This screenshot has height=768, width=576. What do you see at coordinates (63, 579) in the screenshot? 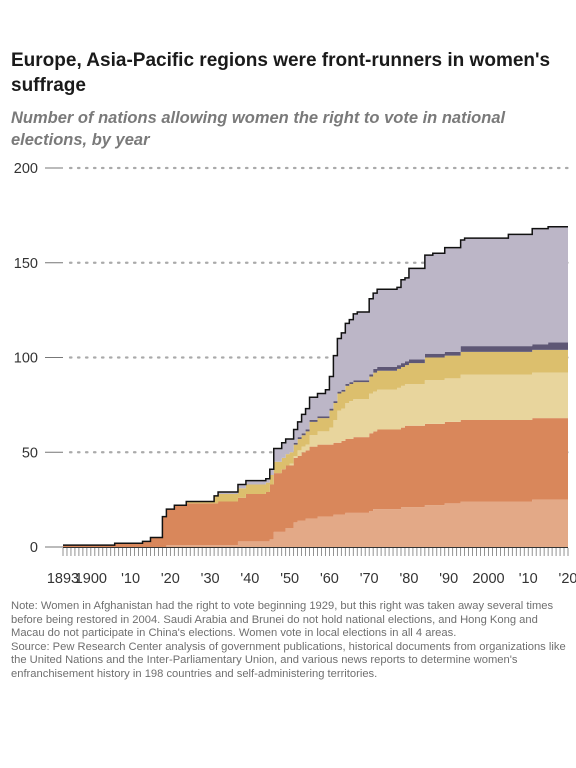
I see `x-tick-label-1893: 1893` at bounding box center [63, 579].